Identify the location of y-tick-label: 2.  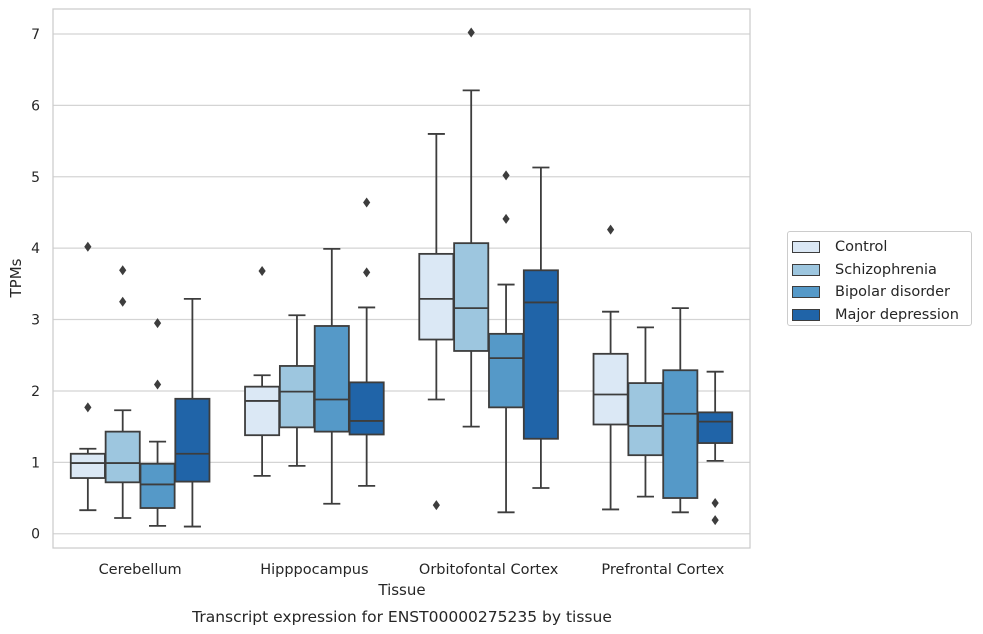
(35, 392).